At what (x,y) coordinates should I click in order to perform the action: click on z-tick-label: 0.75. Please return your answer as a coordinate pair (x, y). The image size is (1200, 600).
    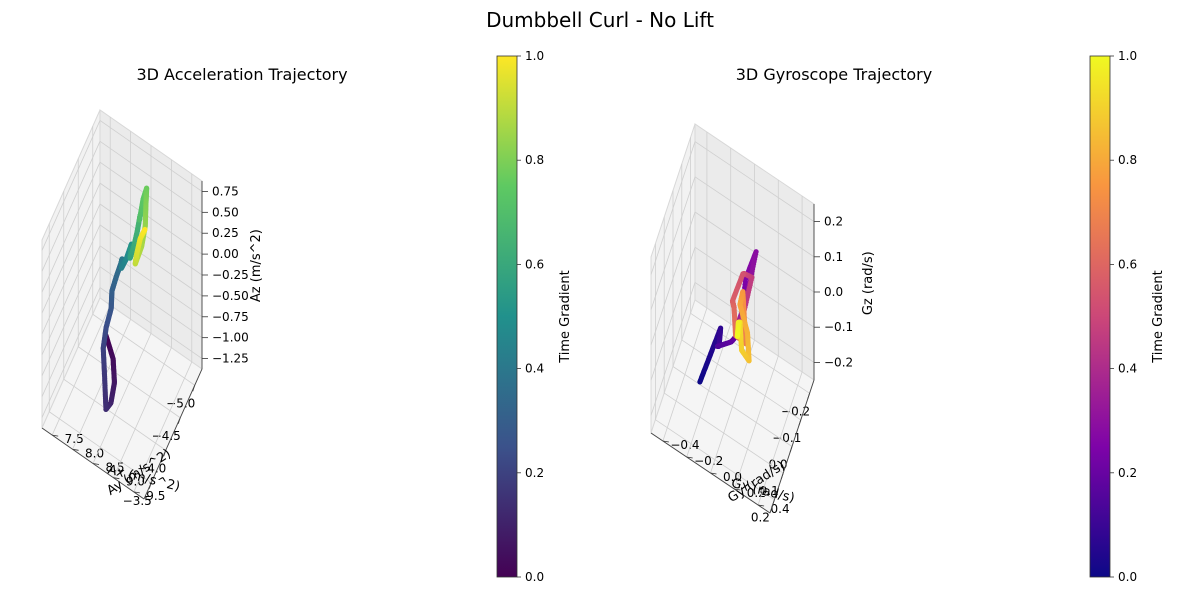
    Looking at the image, I should click on (225, 191).